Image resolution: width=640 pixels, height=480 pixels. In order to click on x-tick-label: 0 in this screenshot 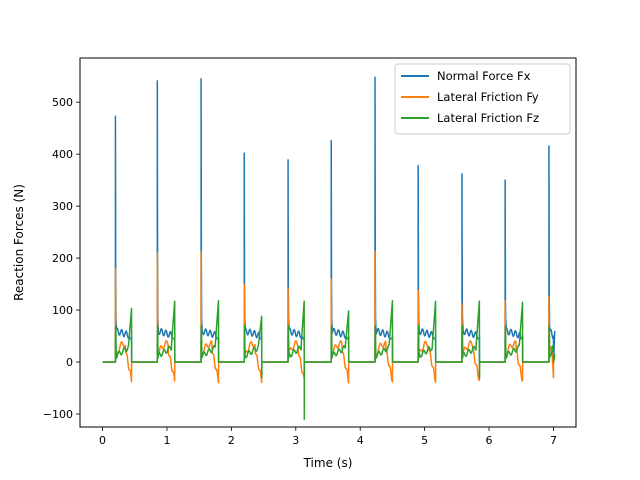, I will do `click(102, 440)`.